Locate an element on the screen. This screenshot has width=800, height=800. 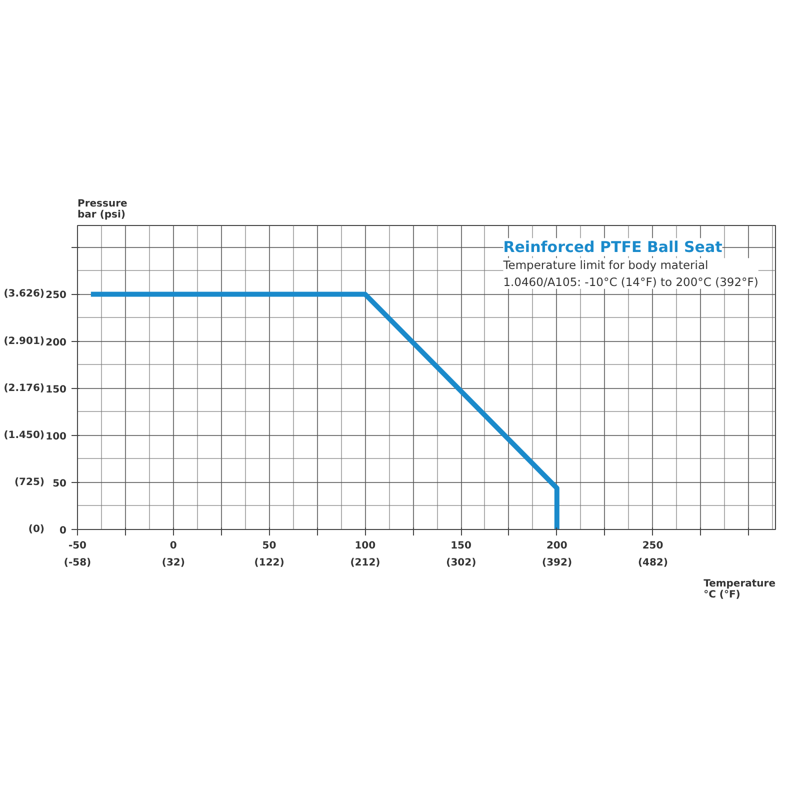
y2-tick-label: (2.176) is located at coordinates (24, 388).